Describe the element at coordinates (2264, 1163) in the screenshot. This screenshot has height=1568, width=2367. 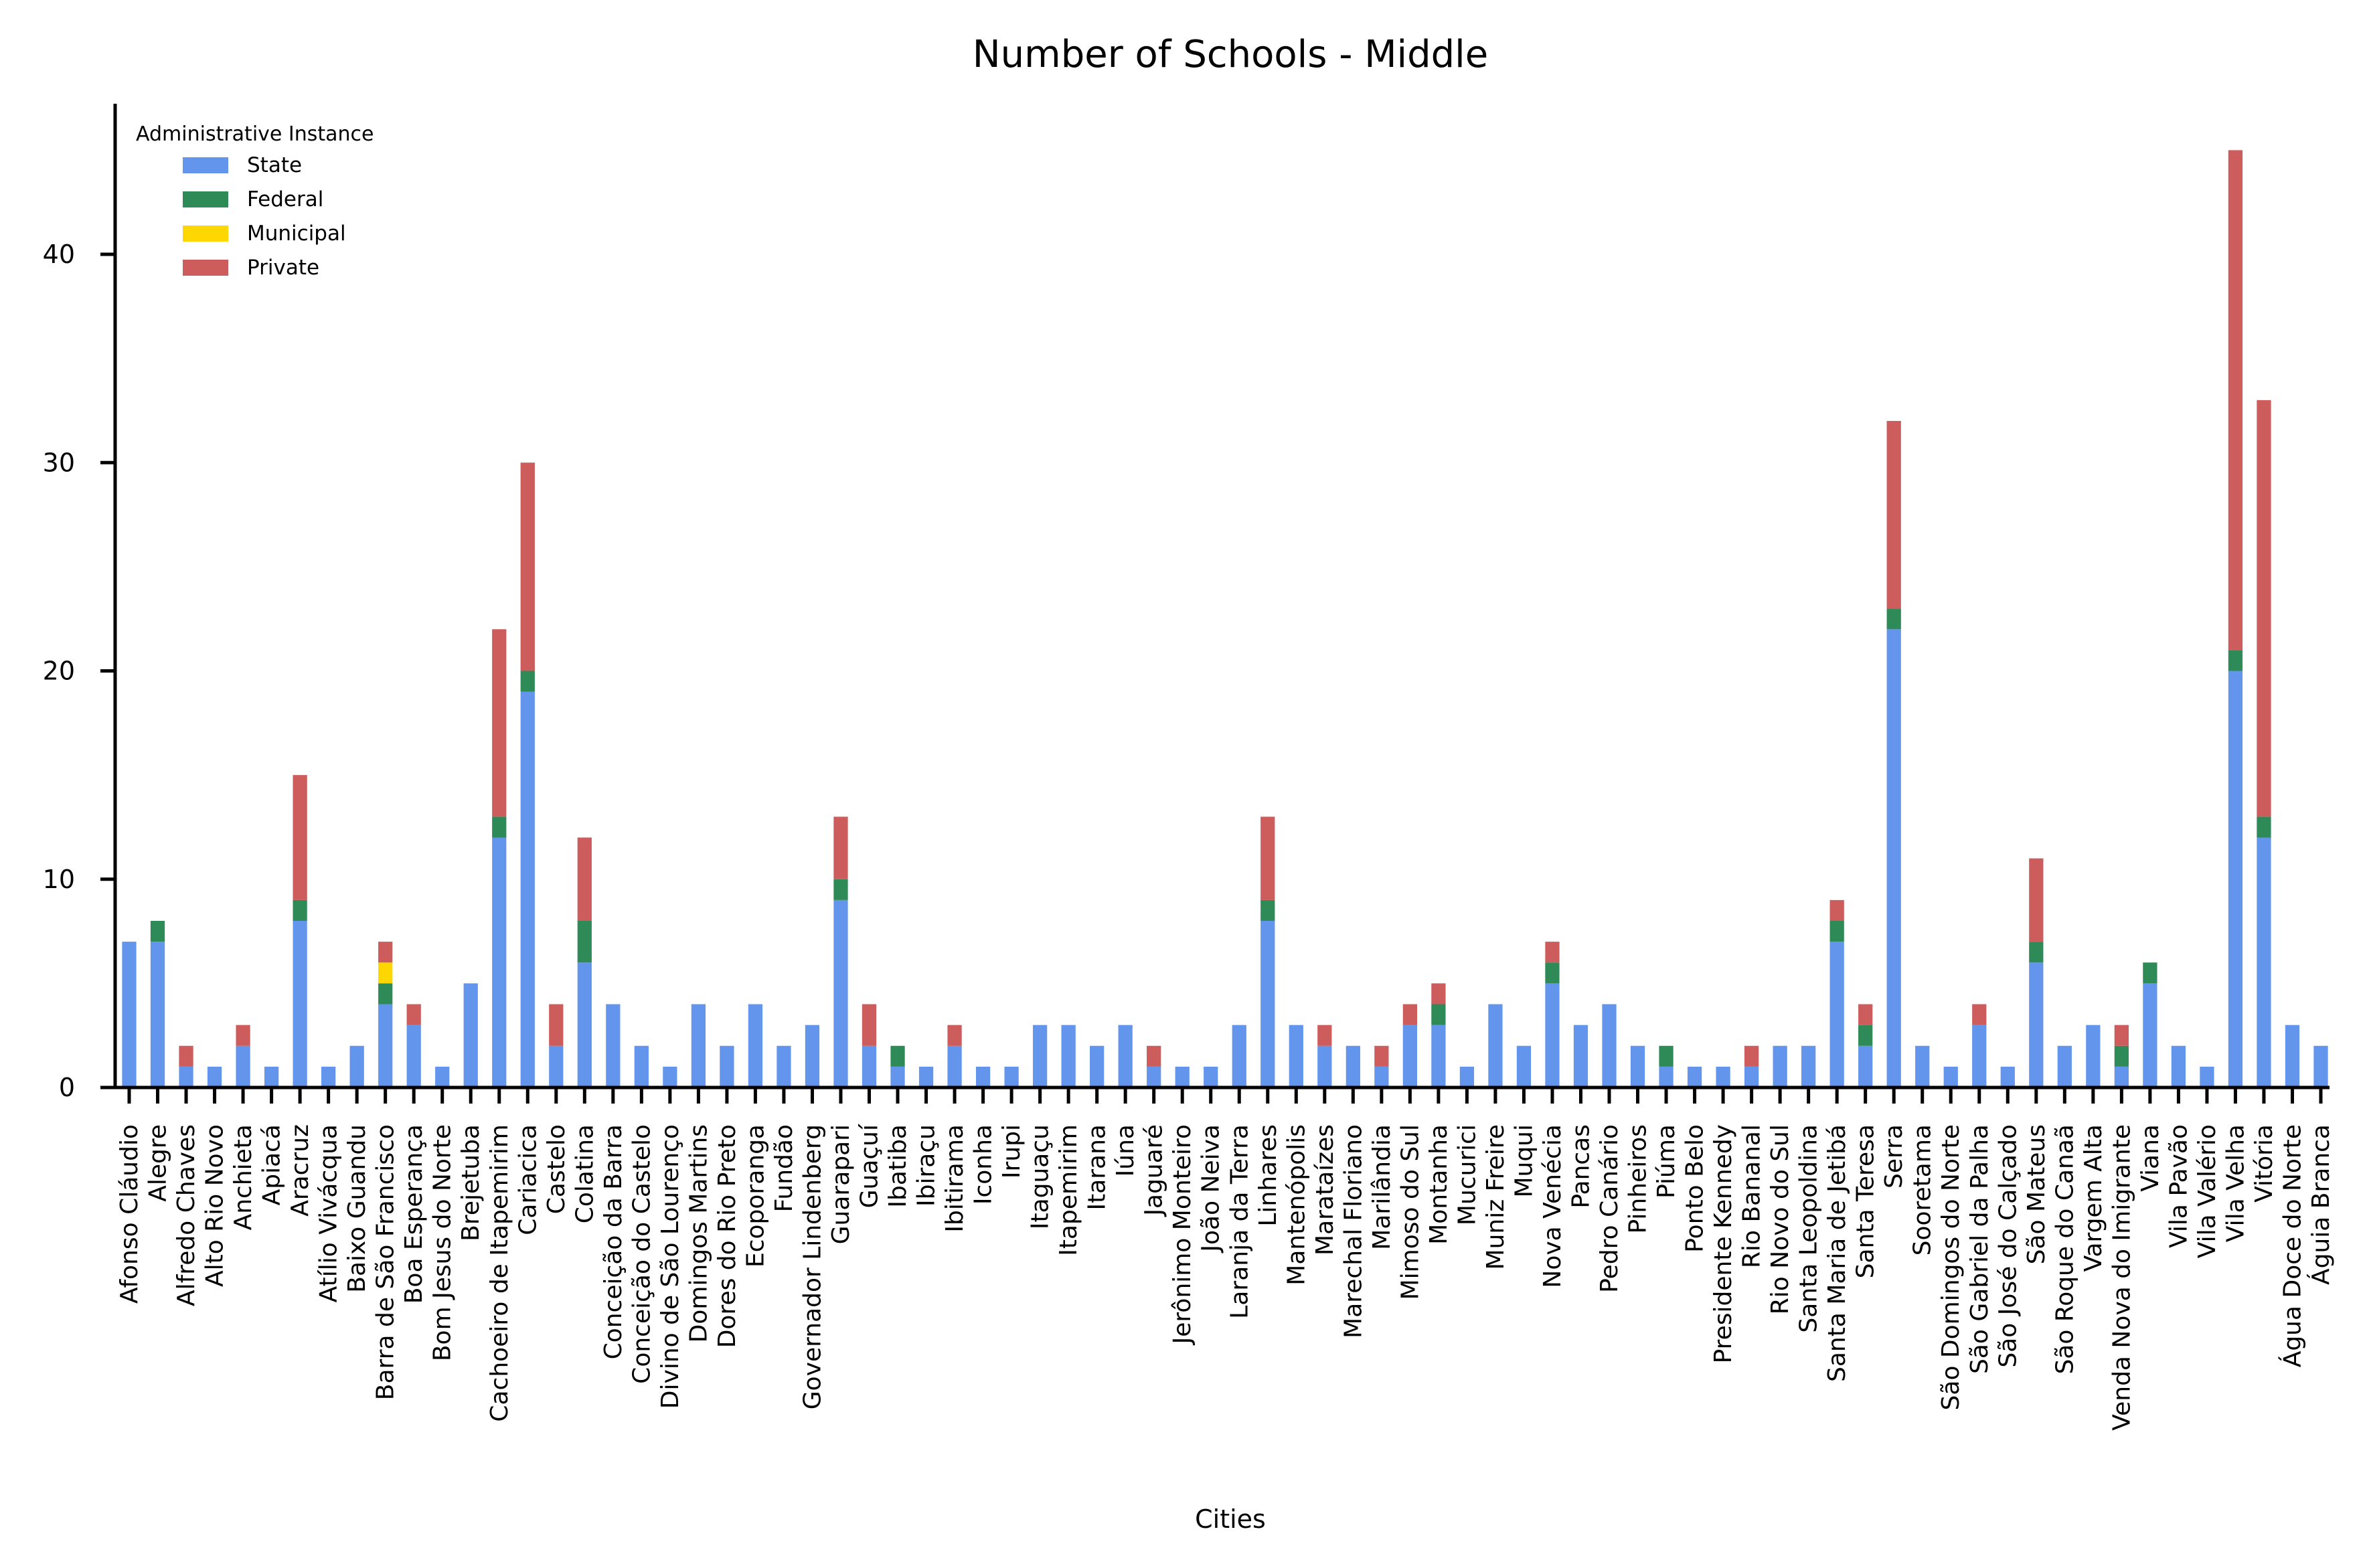
I see `x-tick-label: Vitória` at that location.